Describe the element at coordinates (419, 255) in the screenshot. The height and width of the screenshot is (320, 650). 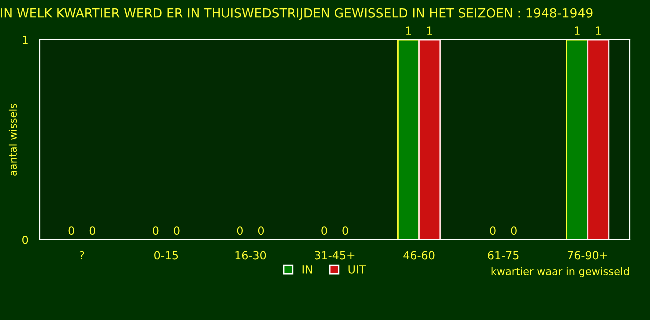
I see `x-tick-label: 46-60` at that location.